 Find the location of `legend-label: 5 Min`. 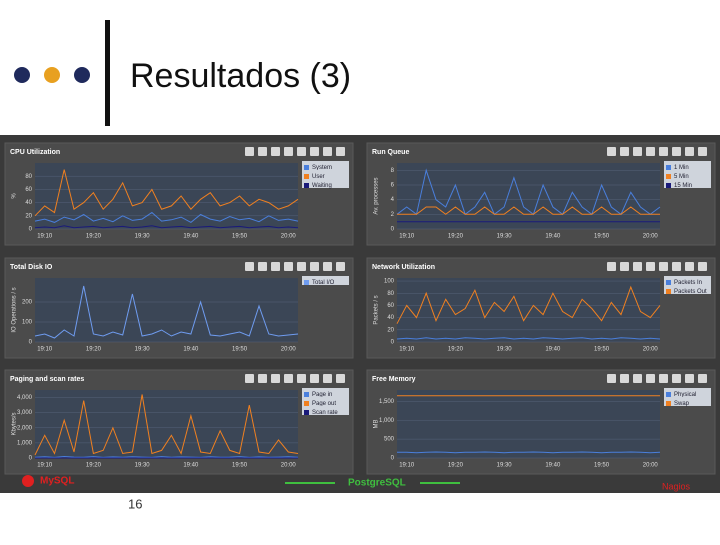

legend-label: 5 Min is located at coordinates (681, 177).